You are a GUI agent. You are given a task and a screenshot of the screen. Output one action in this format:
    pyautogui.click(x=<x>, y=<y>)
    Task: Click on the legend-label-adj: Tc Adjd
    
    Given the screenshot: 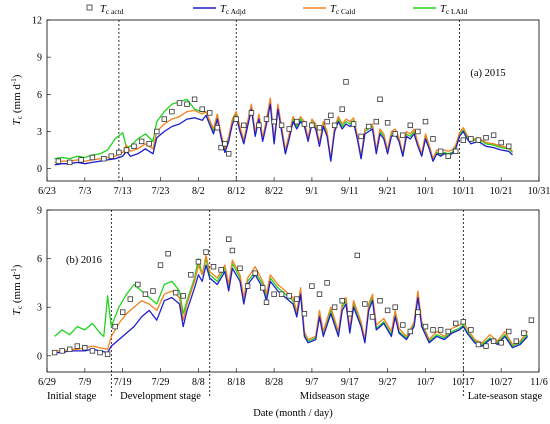 What is the action you would take?
    pyautogui.click(x=233, y=10)
    